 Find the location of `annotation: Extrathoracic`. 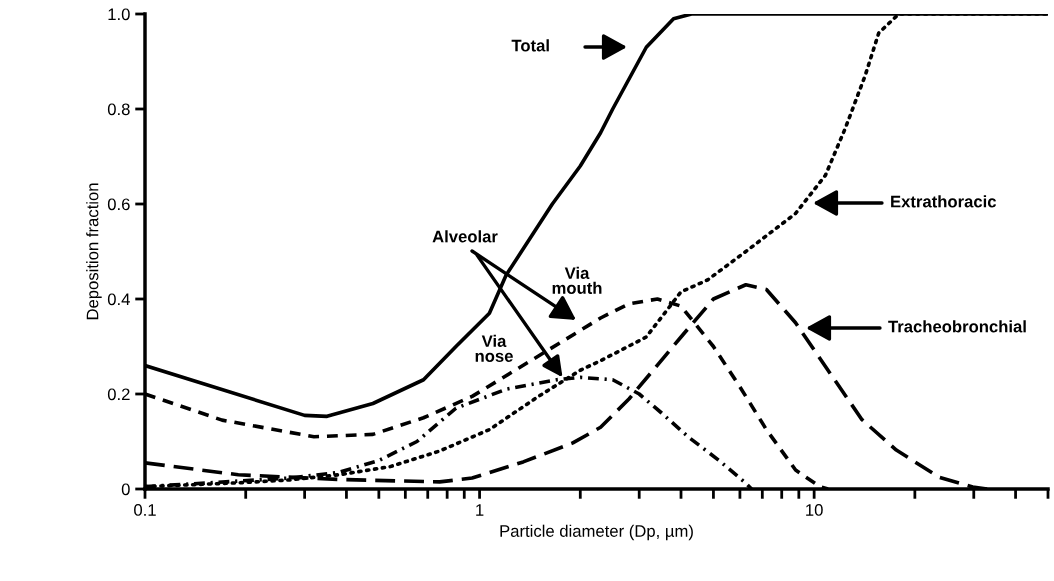

annotation: Extrathoracic is located at coordinates (944, 201).